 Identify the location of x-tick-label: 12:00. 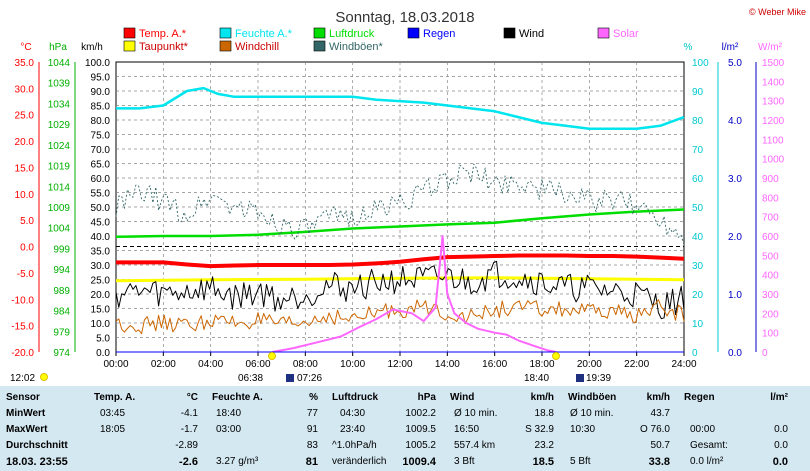
(399, 364).